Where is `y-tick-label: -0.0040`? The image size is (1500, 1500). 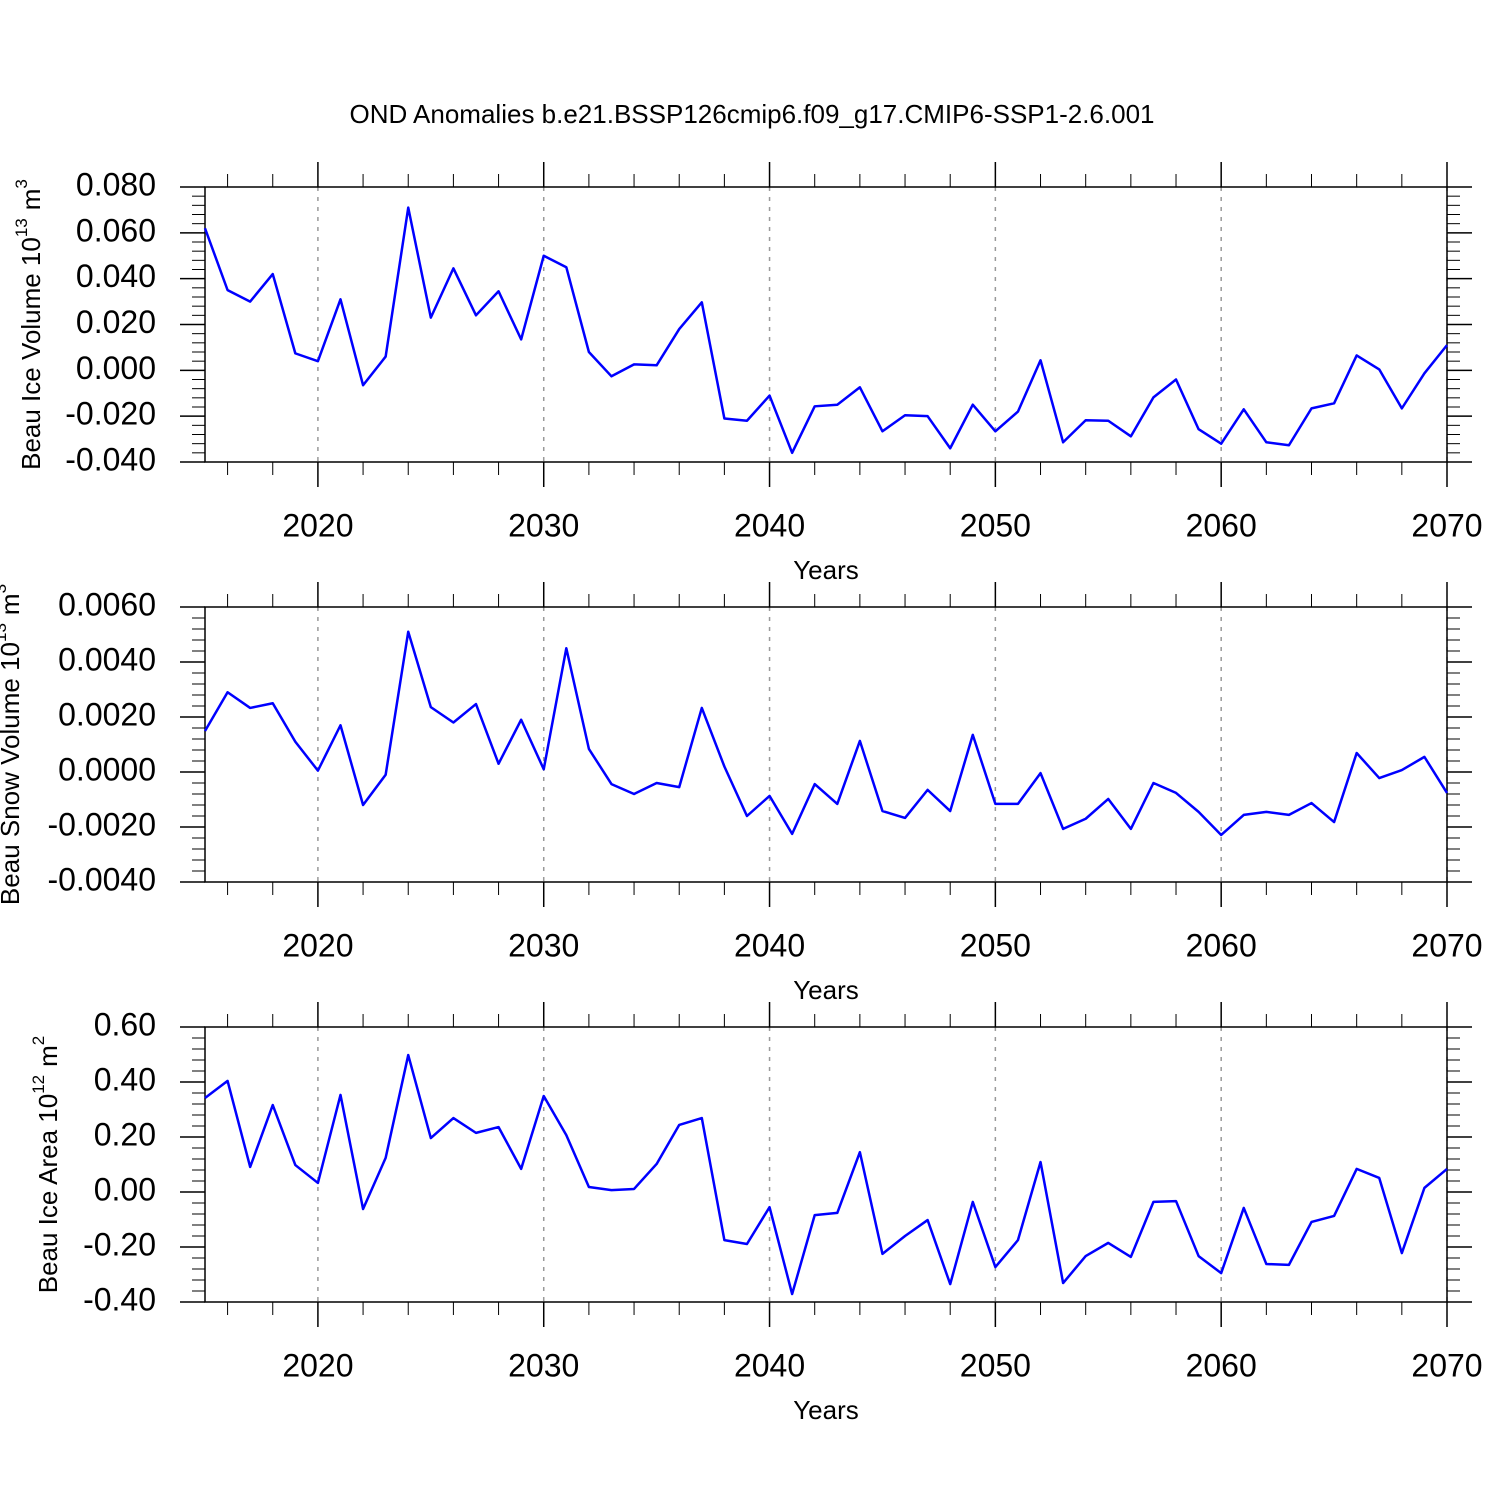
y-tick-label: -0.0040 is located at coordinates (101, 879).